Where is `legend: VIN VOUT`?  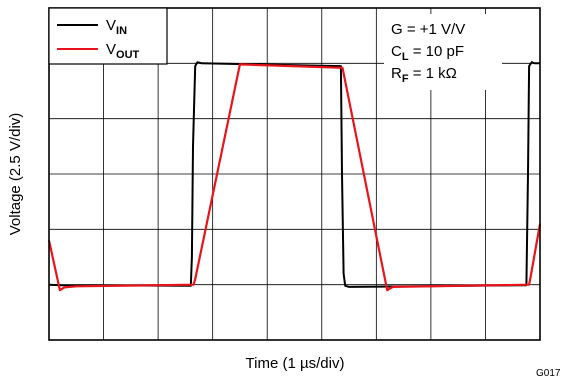 legend: VIN VOUT is located at coordinates (108, 36).